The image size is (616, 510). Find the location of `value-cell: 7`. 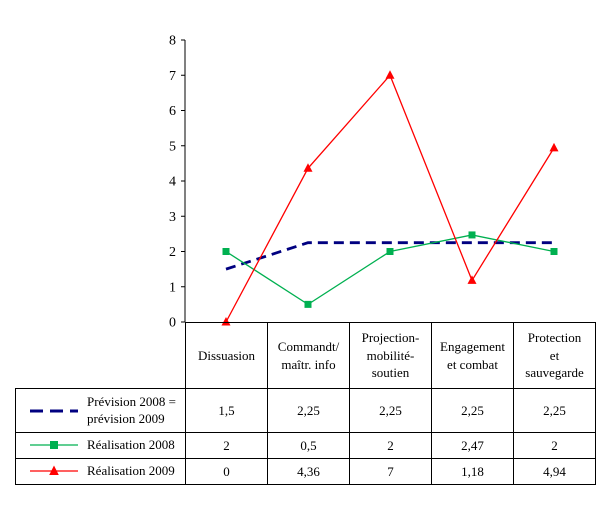

value-cell: 7 is located at coordinates (390, 471).